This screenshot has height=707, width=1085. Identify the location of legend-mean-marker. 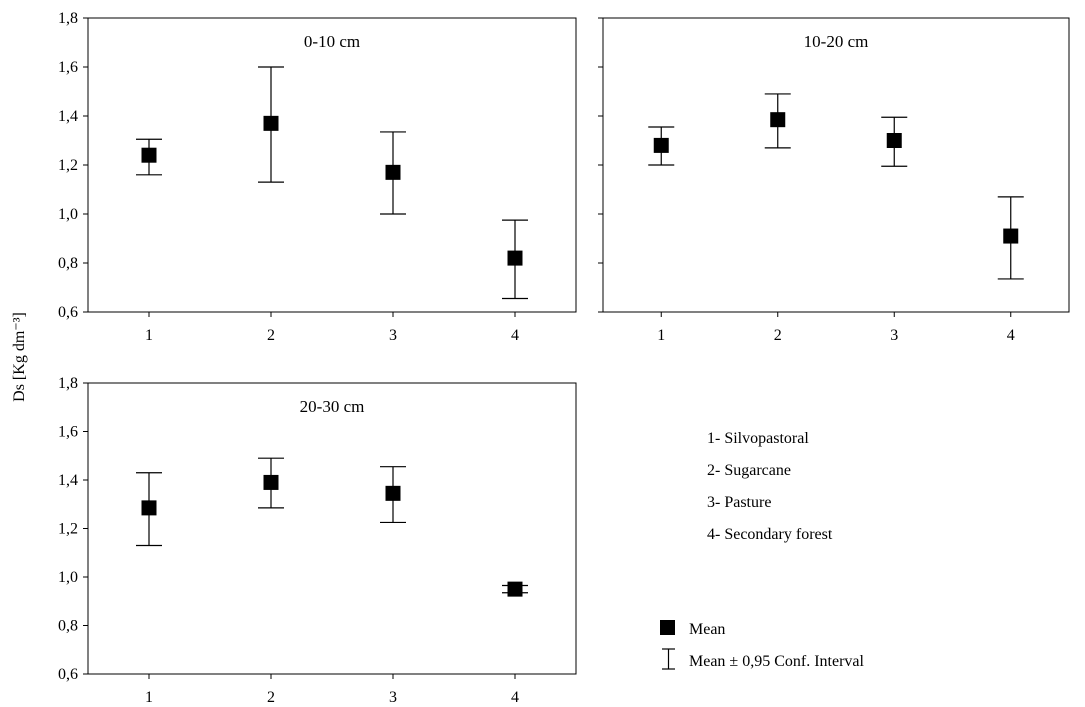
(667, 627).